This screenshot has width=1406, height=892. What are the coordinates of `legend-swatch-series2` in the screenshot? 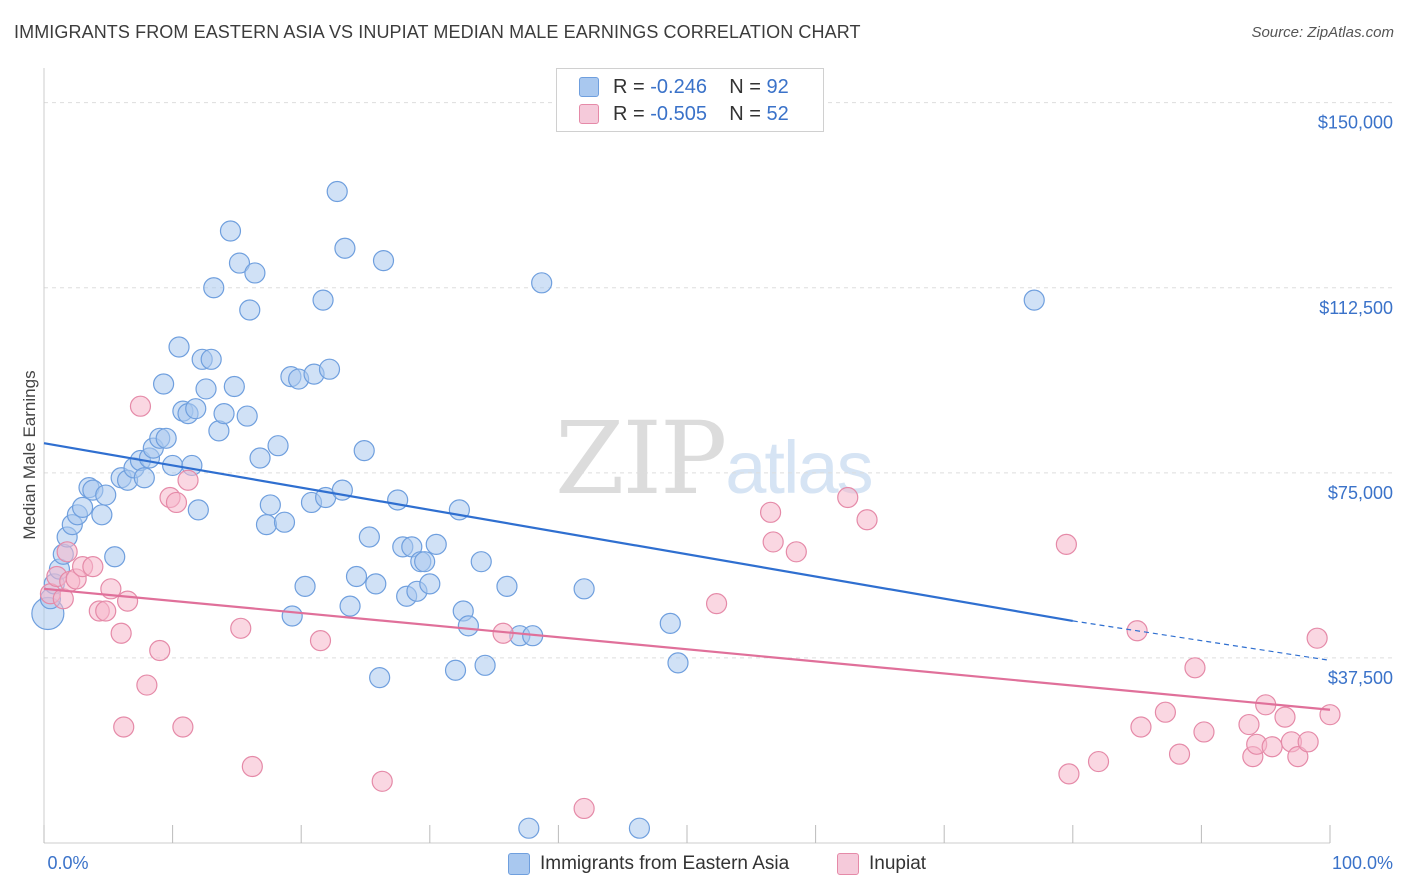 It's located at (589, 114).